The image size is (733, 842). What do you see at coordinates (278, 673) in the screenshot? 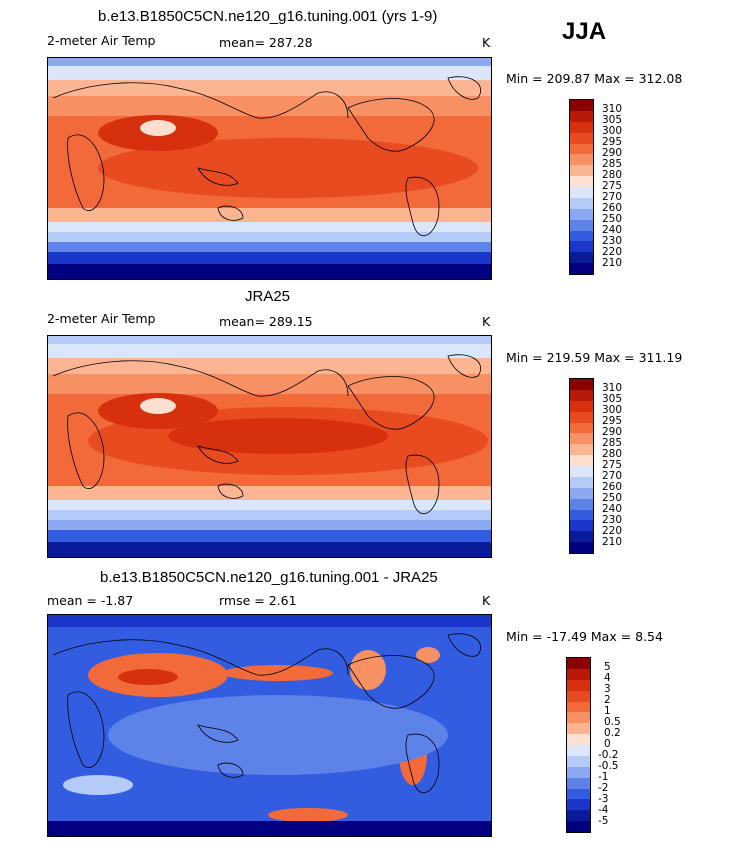
I see `map-3-pacific-warm` at bounding box center [278, 673].